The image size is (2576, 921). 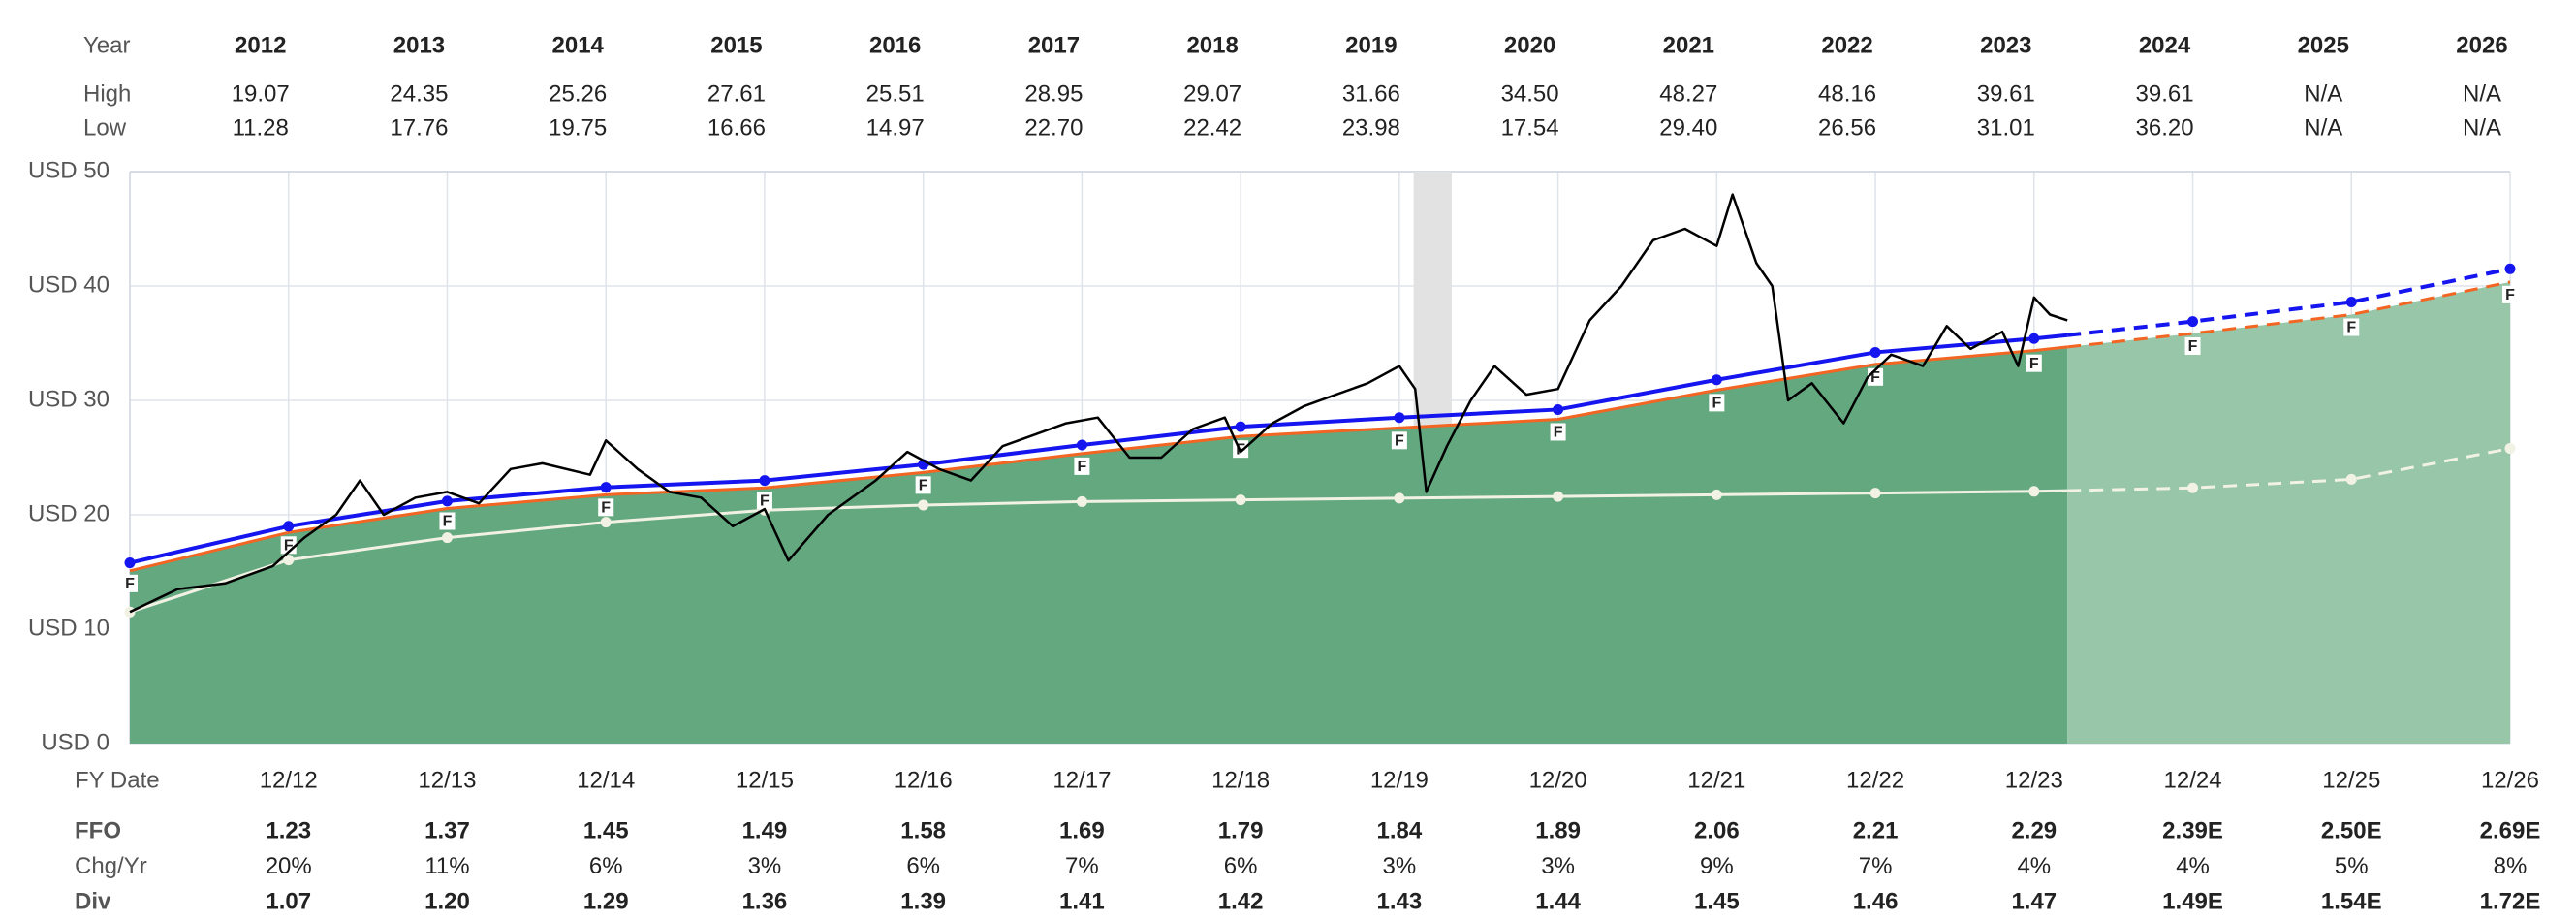 What do you see at coordinates (419, 45) in the screenshot?
I see `year-header: 2013` at bounding box center [419, 45].